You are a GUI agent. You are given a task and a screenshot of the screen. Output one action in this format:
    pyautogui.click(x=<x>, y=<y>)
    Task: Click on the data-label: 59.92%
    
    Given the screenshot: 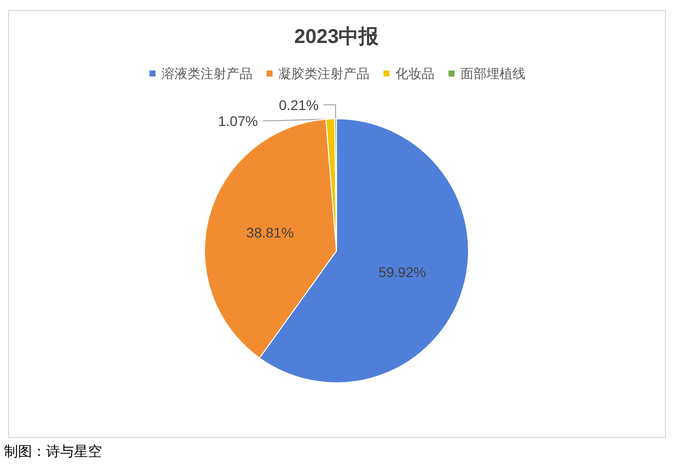 What is the action you would take?
    pyautogui.click(x=402, y=272)
    